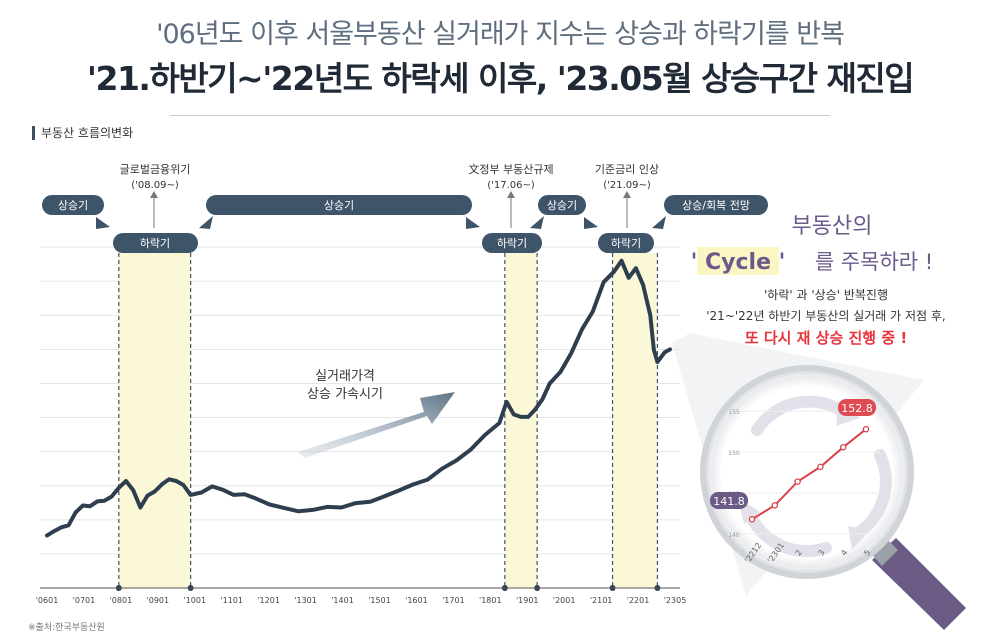 The image size is (1000, 635). Describe the element at coordinates (867, 552) in the screenshot. I see `inset-x-tick: 5` at that location.